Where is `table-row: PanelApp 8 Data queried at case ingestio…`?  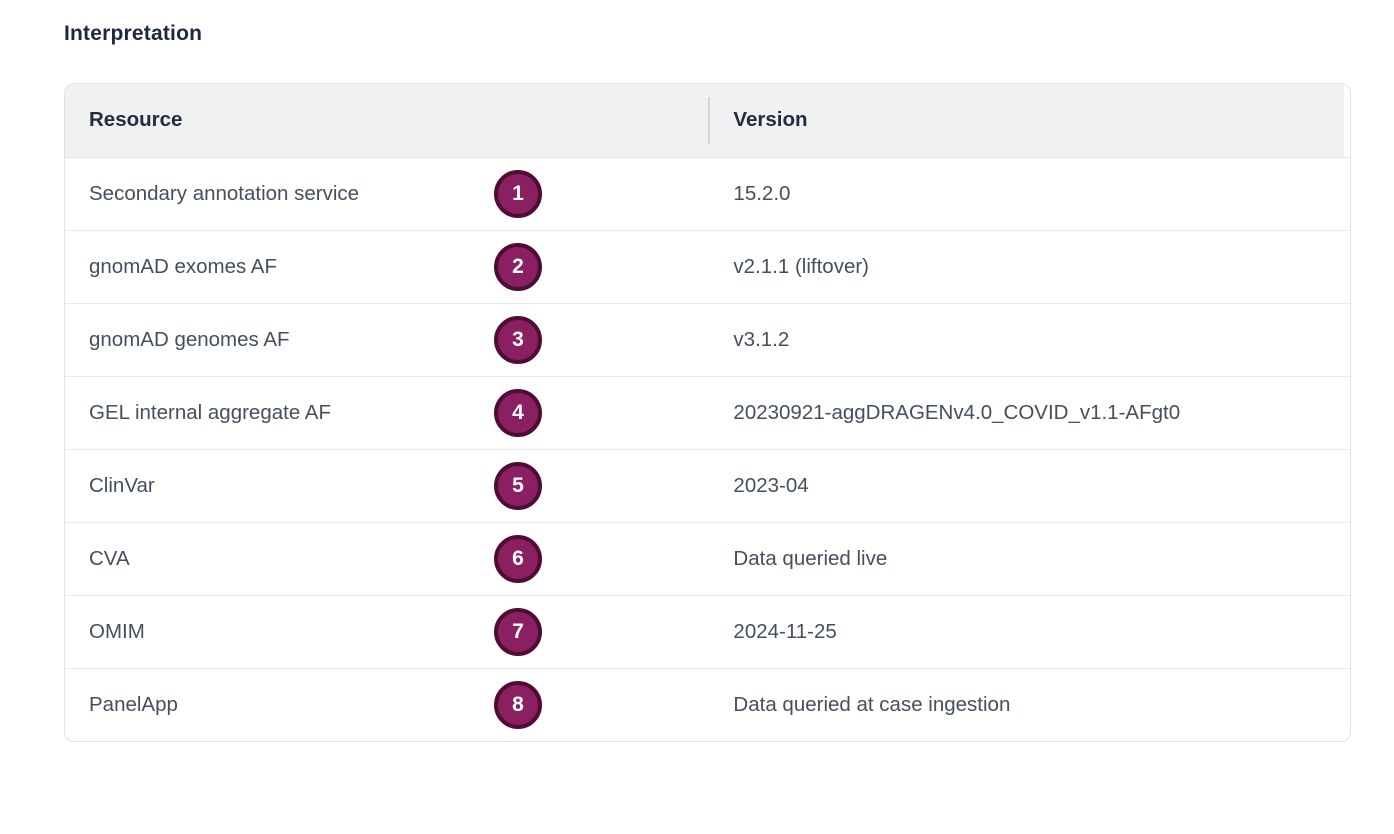 table-row: PanelApp 8 Data queried at case ingestio… is located at coordinates (707, 704).